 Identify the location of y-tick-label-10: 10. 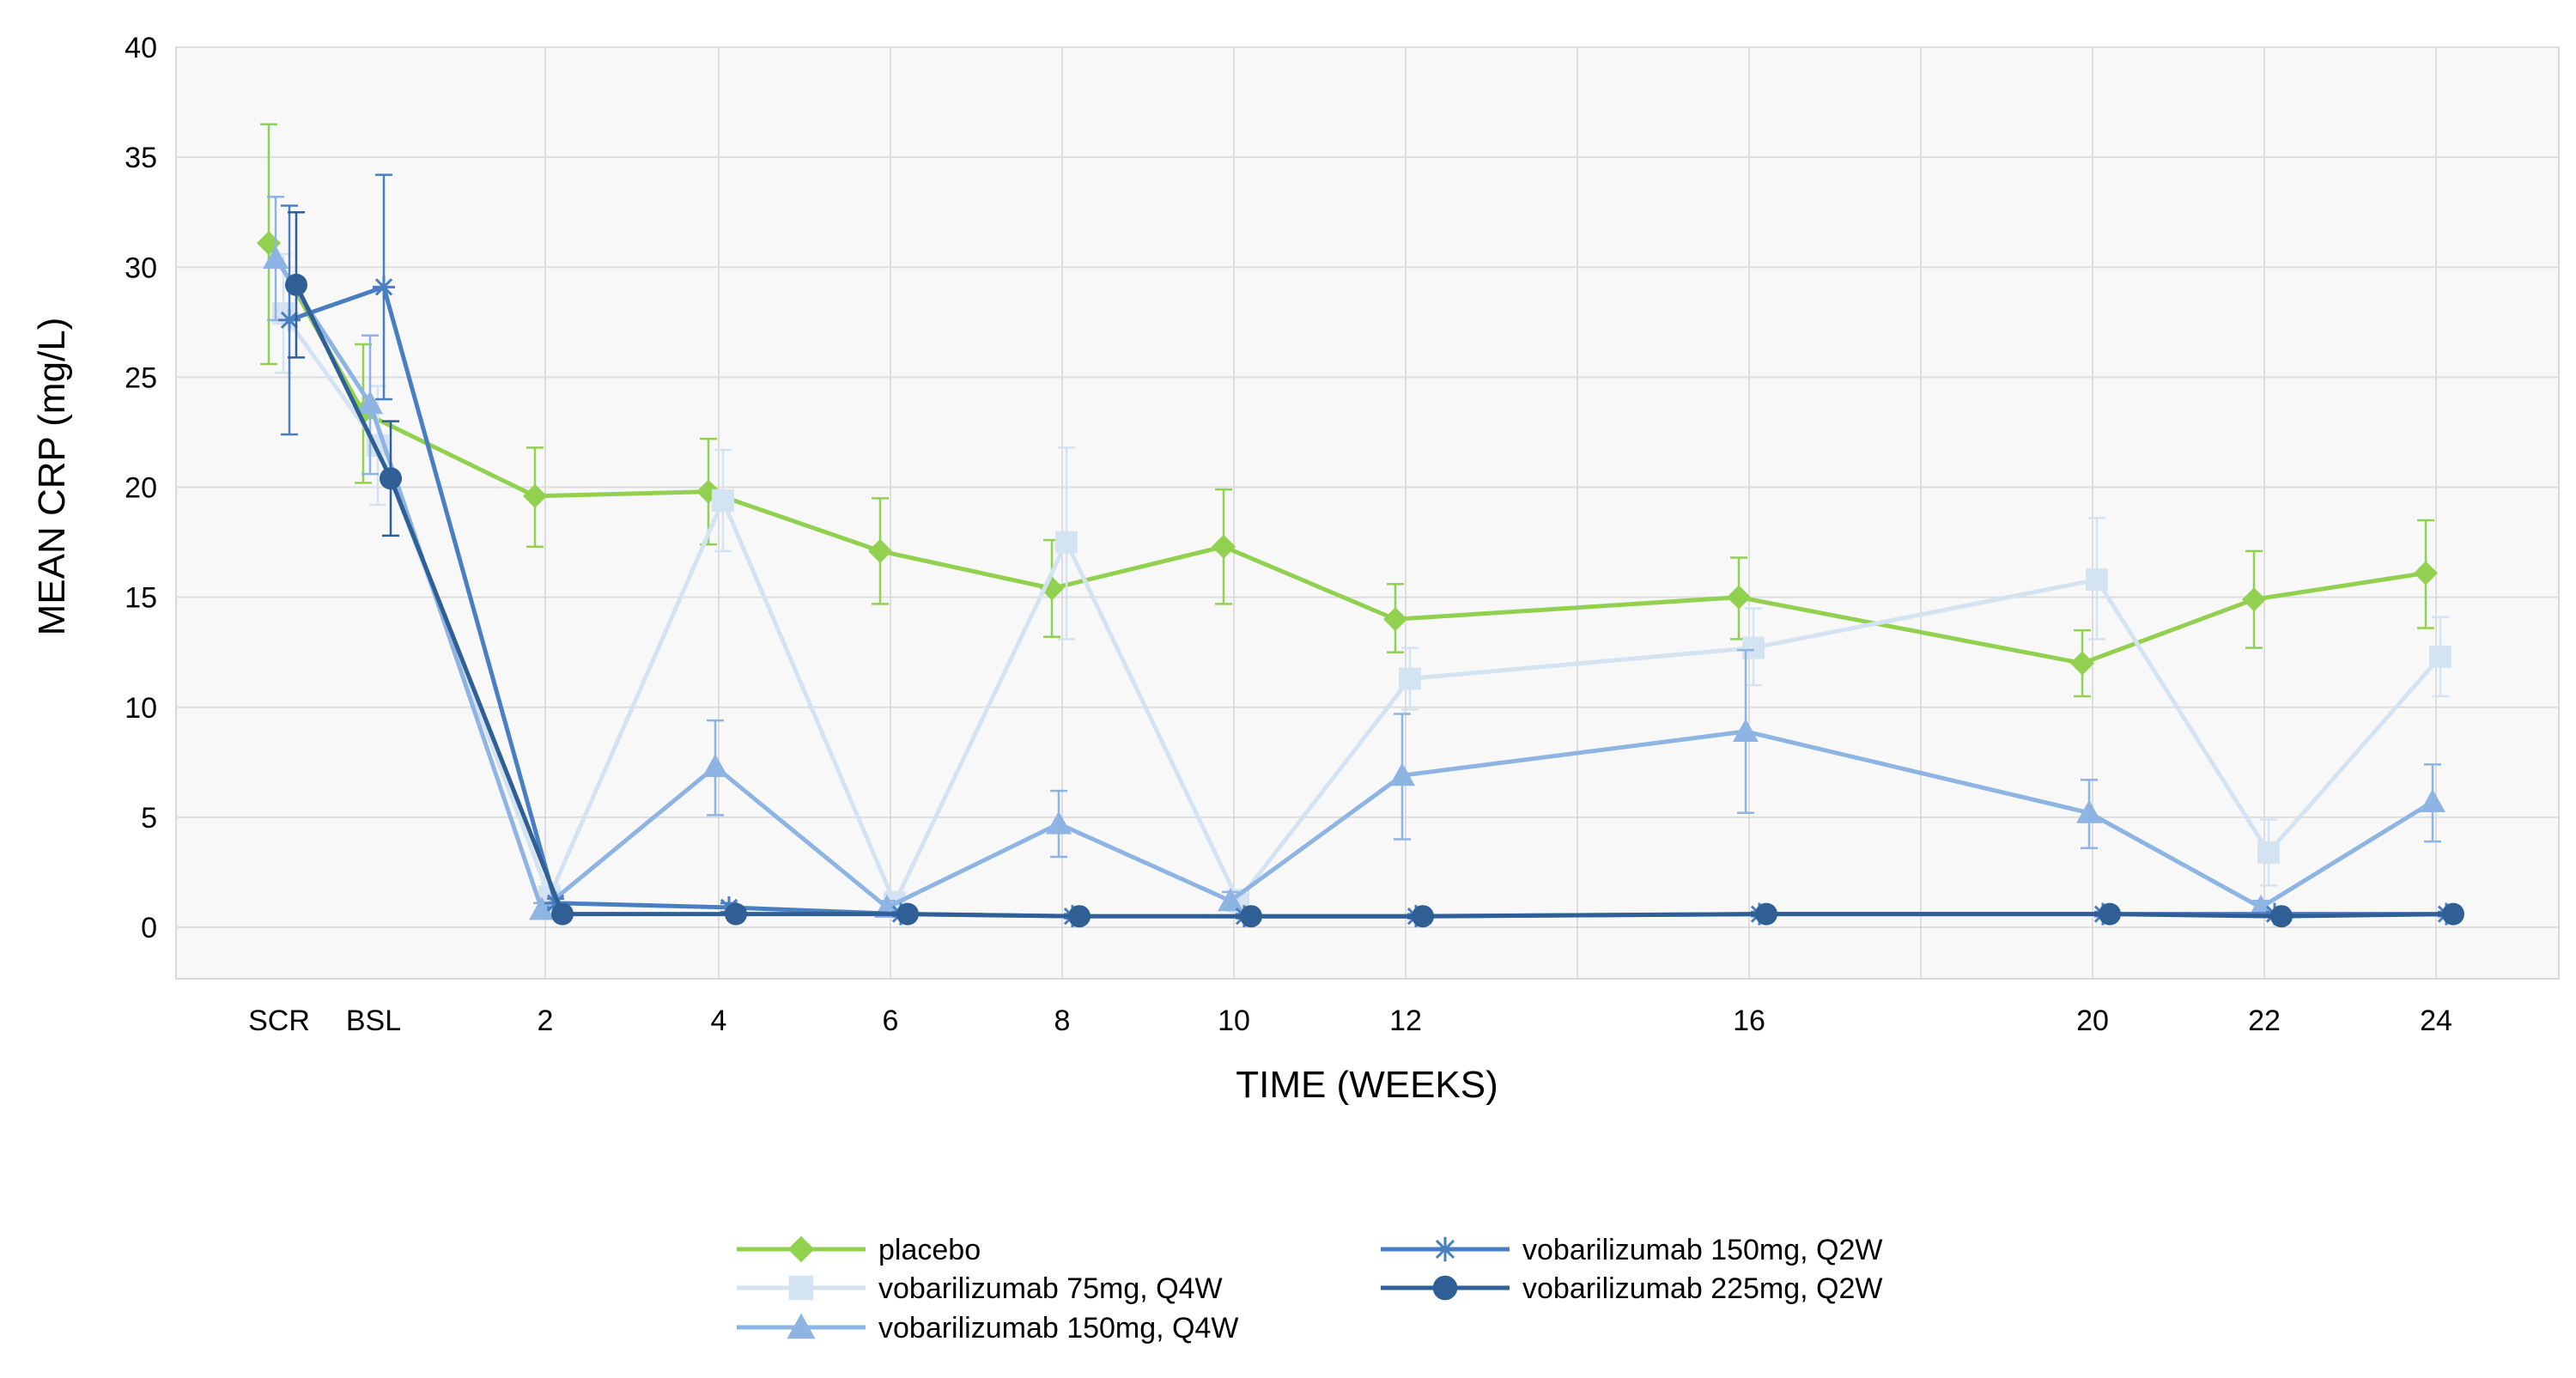
(141, 708).